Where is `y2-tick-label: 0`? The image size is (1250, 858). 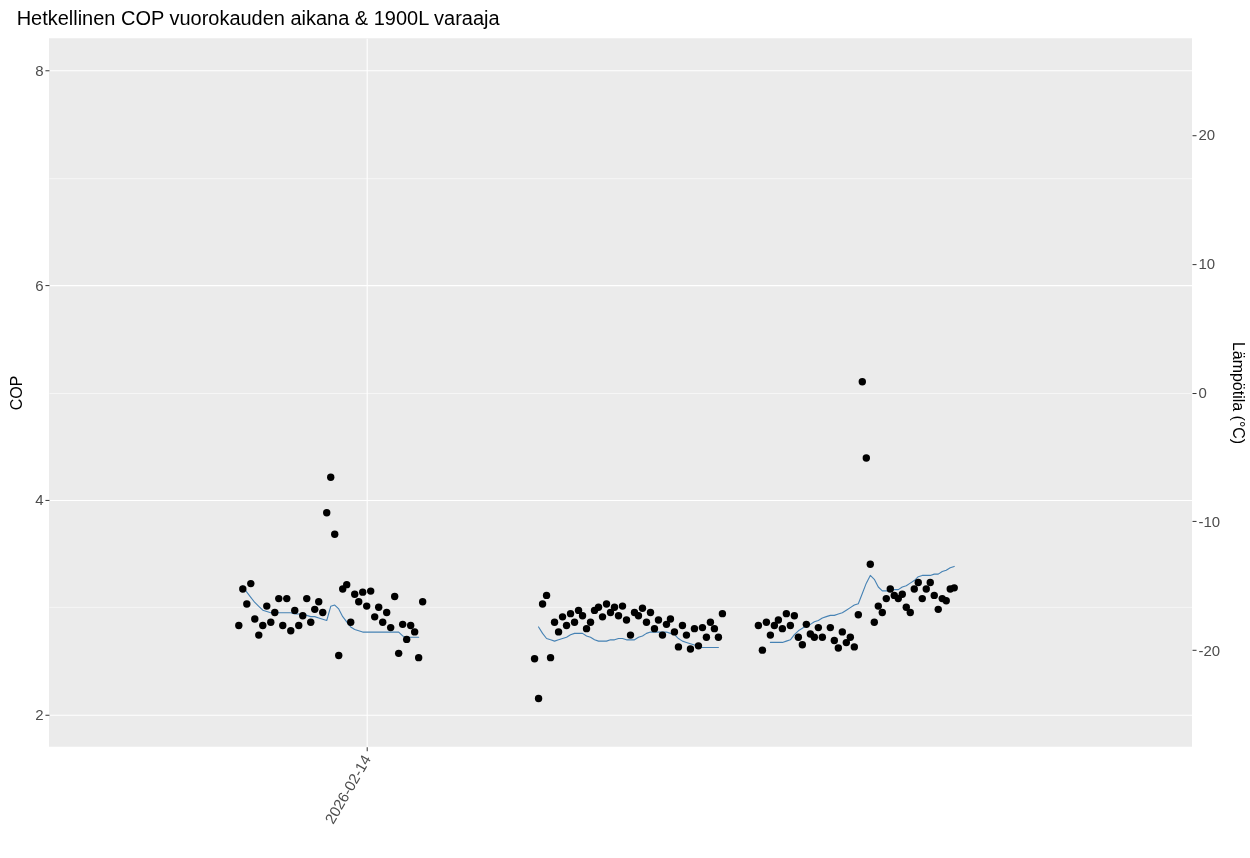
y2-tick-label: 0 is located at coordinates (1202, 393).